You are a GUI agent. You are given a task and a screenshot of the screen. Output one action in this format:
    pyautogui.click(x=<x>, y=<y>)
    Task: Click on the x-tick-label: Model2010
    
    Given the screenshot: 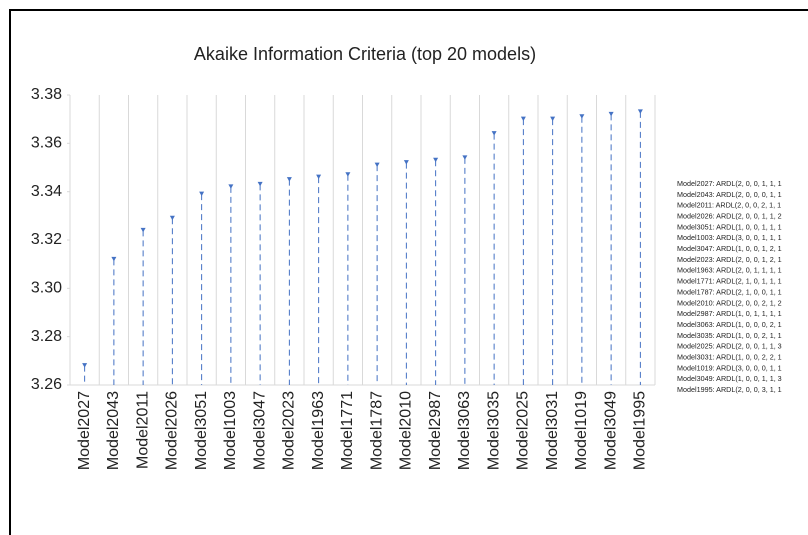 What is the action you would take?
    pyautogui.click(x=406, y=430)
    